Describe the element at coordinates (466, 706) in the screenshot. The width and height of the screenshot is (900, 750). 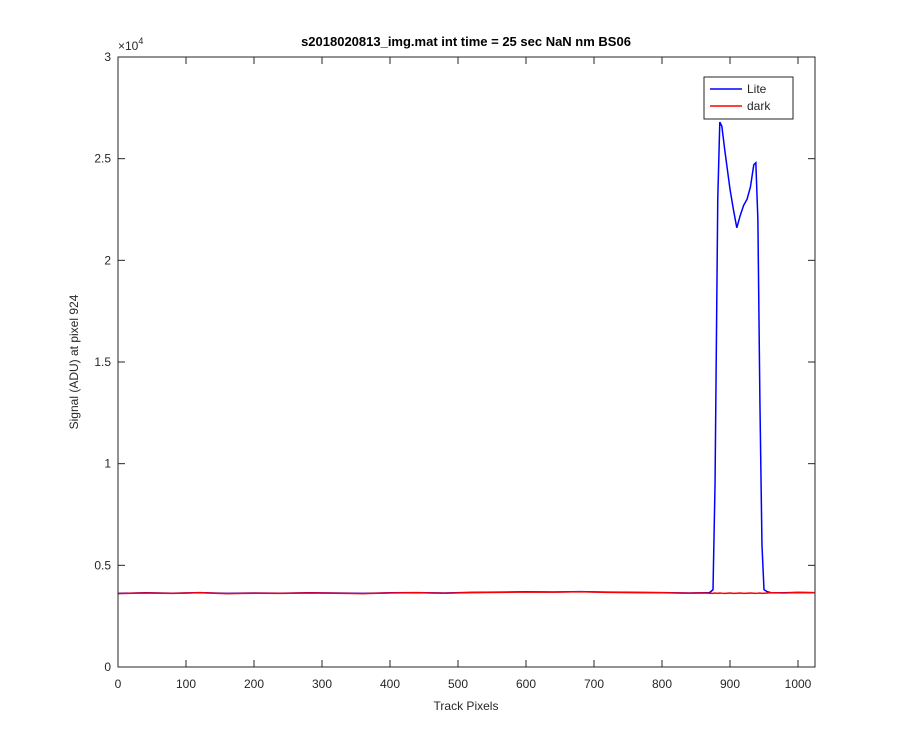
I see `x-axis-label: Track Pixels` at that location.